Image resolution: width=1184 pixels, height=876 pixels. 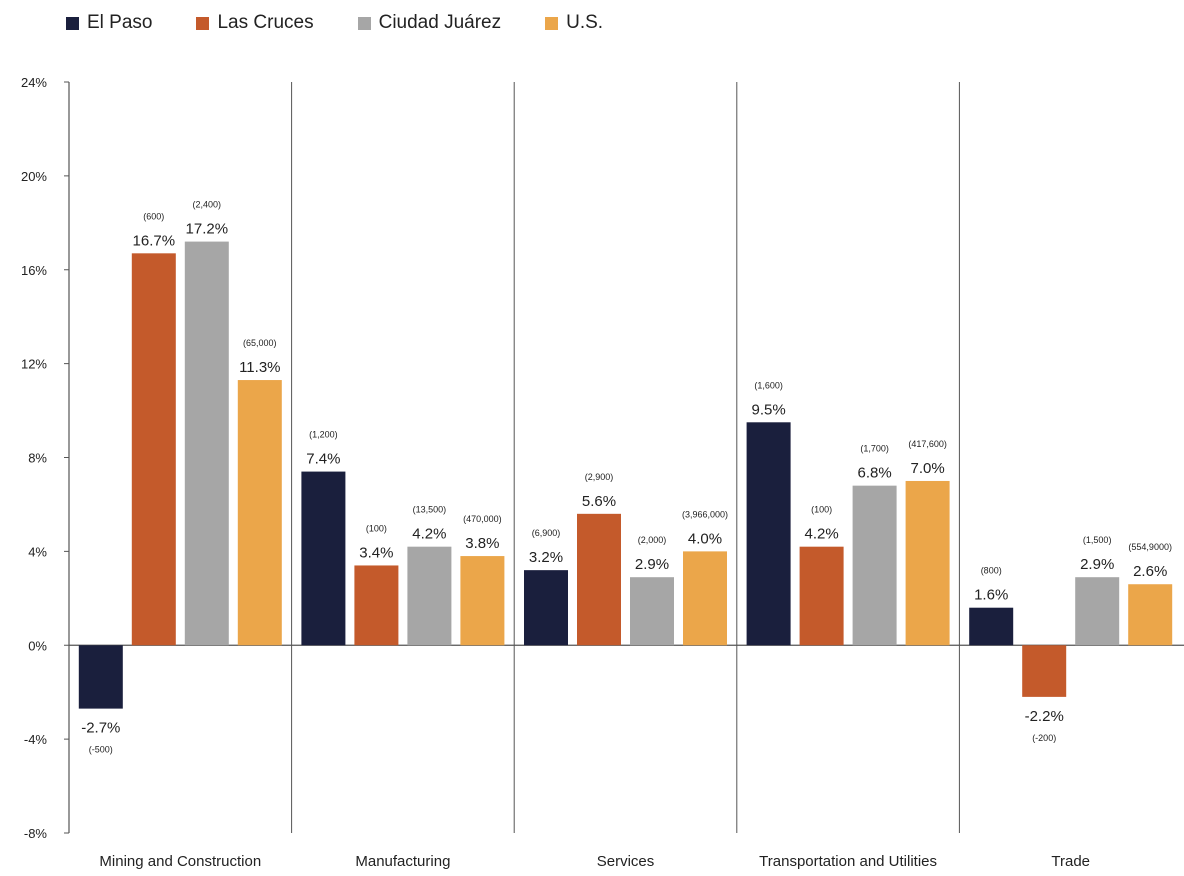 What do you see at coordinates (402, 861) in the screenshot?
I see `x-category-label: Manufacturing` at bounding box center [402, 861].